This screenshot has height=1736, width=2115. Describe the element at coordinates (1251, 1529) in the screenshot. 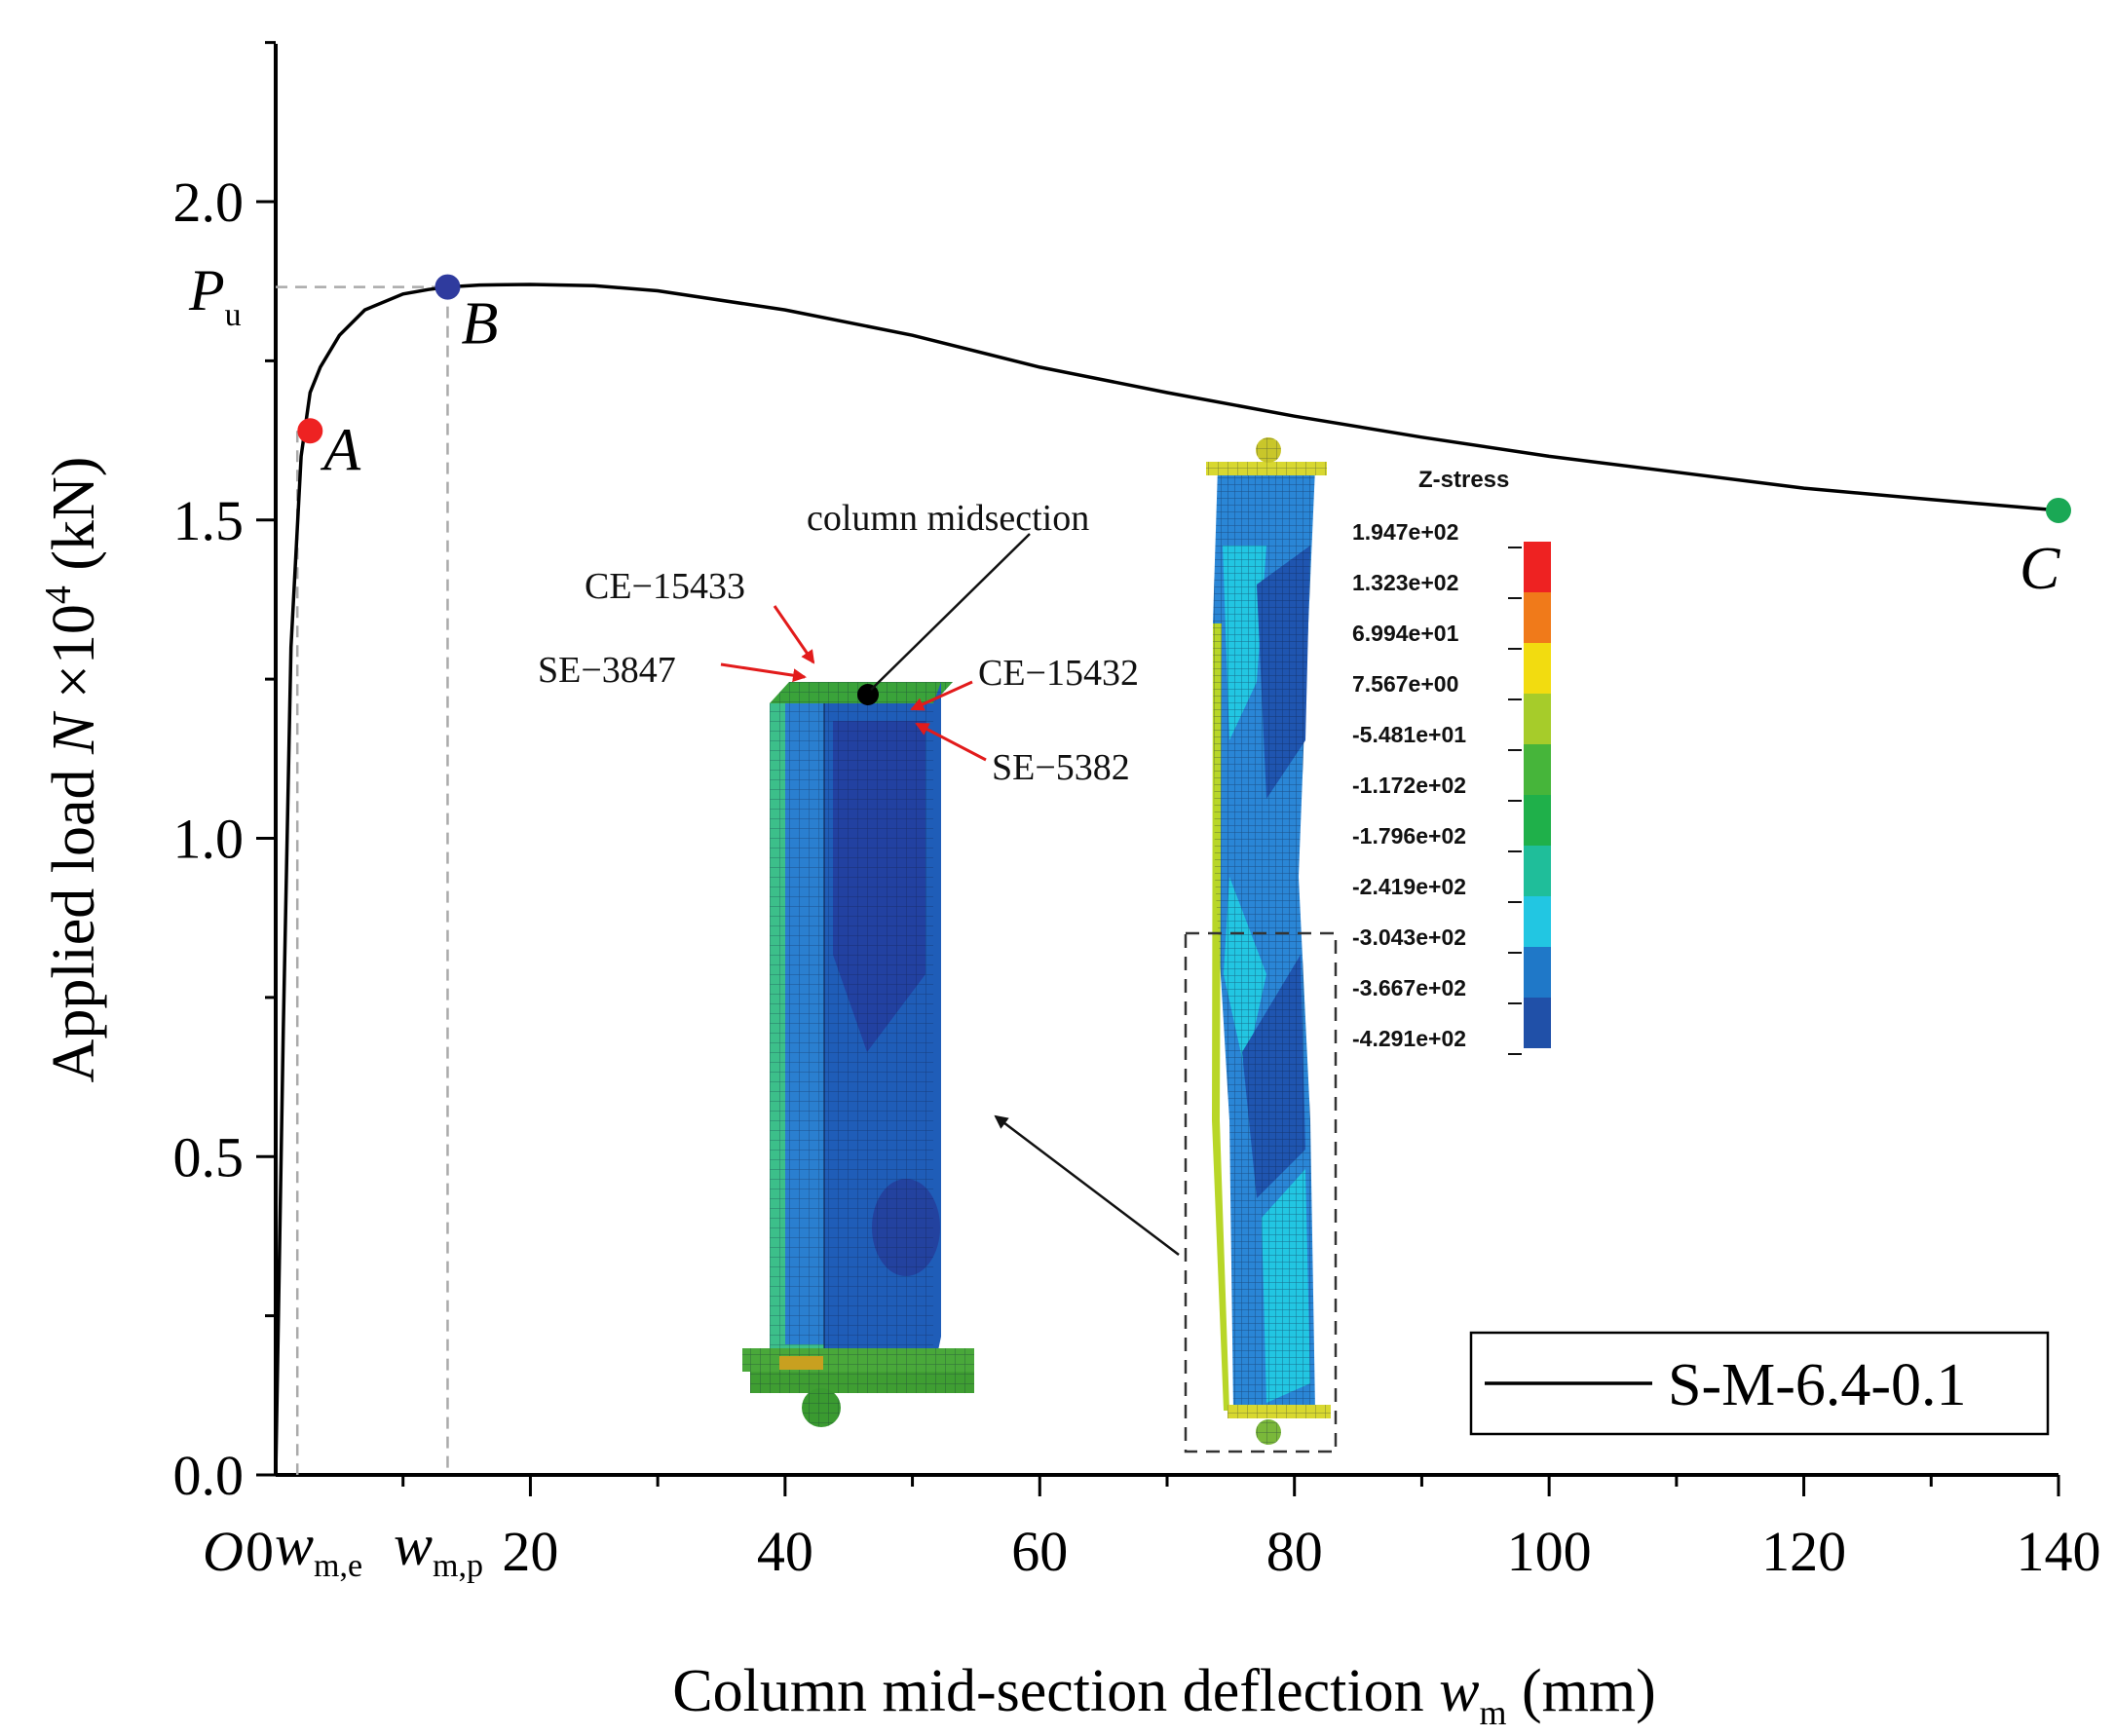

I see `x-ticks: 20 40 60 80 100 120 140` at that location.